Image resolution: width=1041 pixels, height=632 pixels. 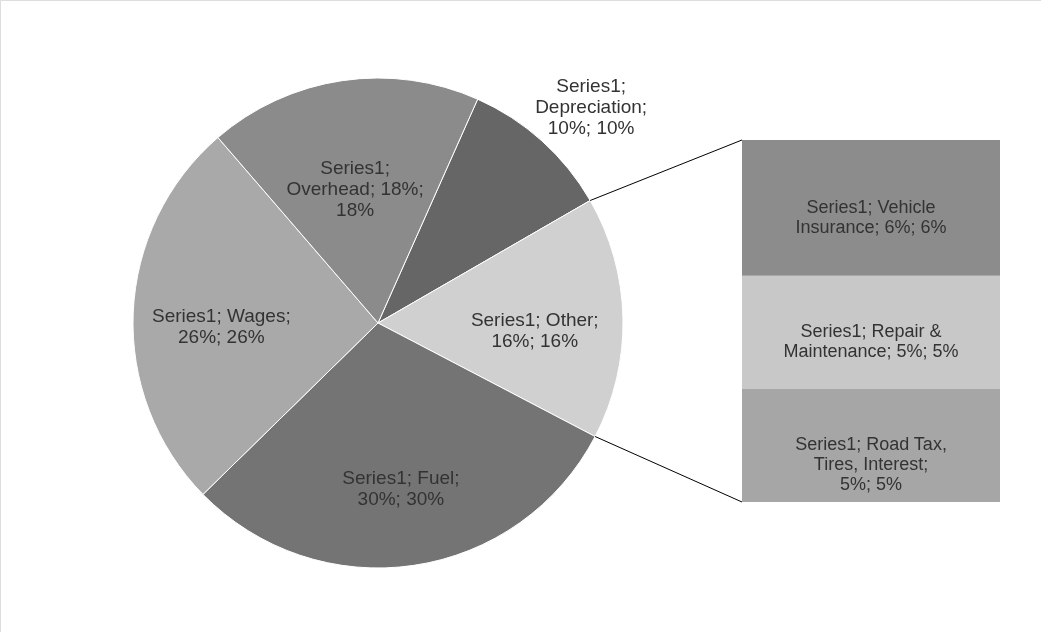 I want to click on data-label: Series1; Depreciation; 10%; 10%, so click(x=591, y=107).